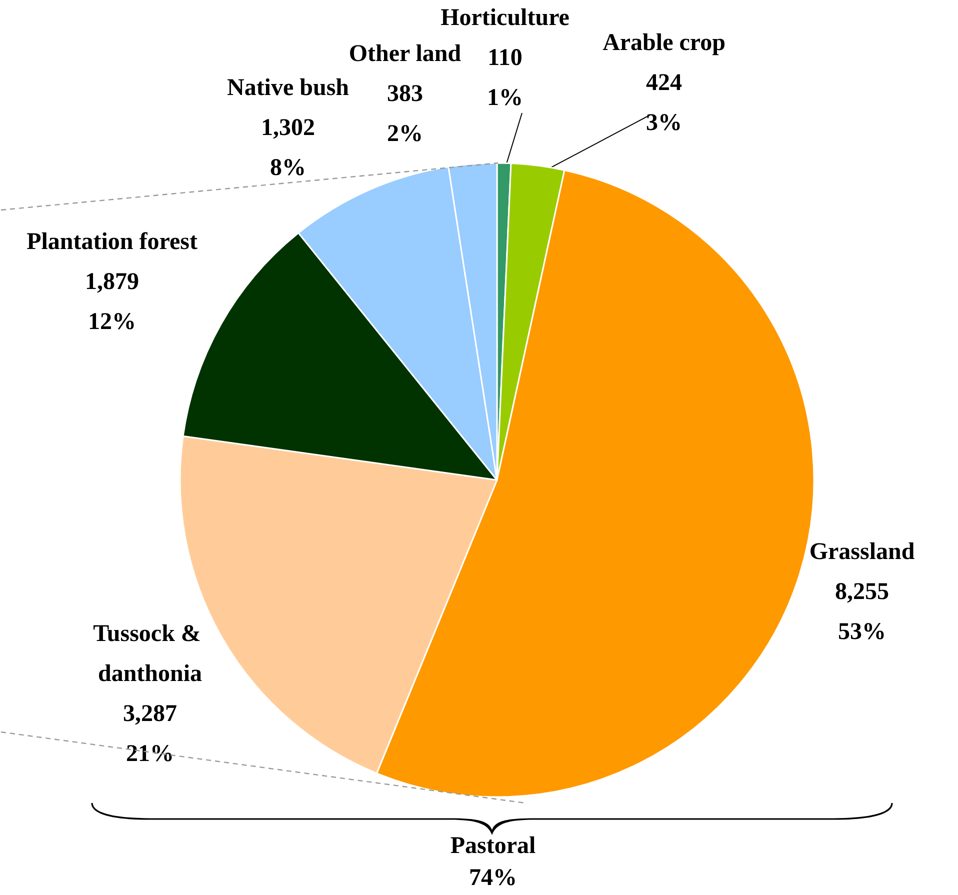 Image resolution: width=958 pixels, height=895 pixels. I want to click on data-label: 424 3%, so click(664, 103).